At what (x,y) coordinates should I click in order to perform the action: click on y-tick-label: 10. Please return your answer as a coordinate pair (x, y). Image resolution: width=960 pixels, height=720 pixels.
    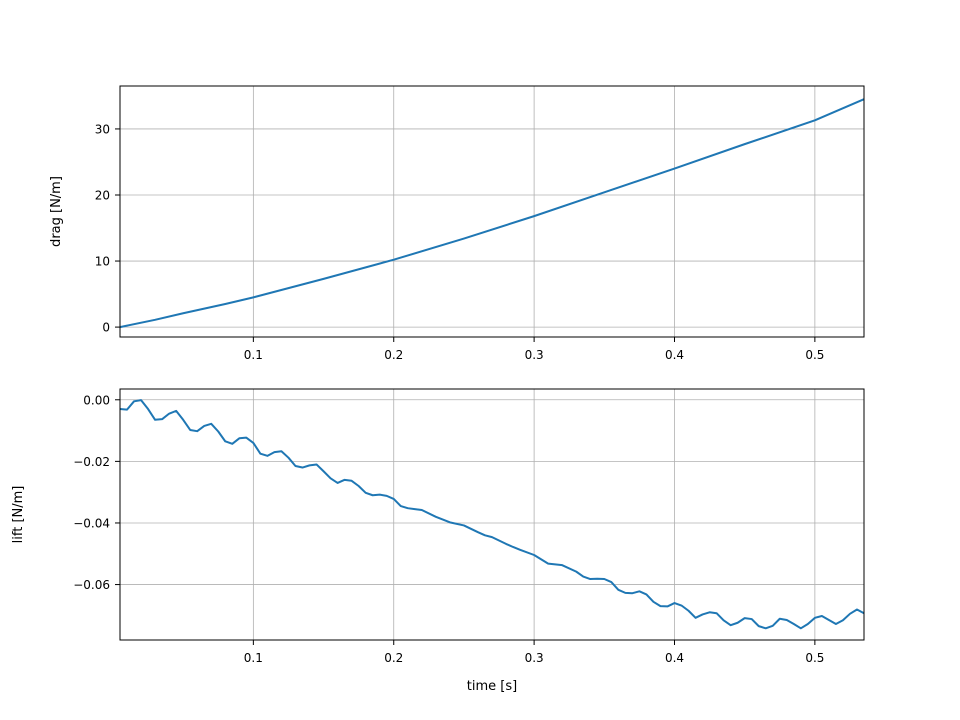
    Looking at the image, I should click on (102, 262).